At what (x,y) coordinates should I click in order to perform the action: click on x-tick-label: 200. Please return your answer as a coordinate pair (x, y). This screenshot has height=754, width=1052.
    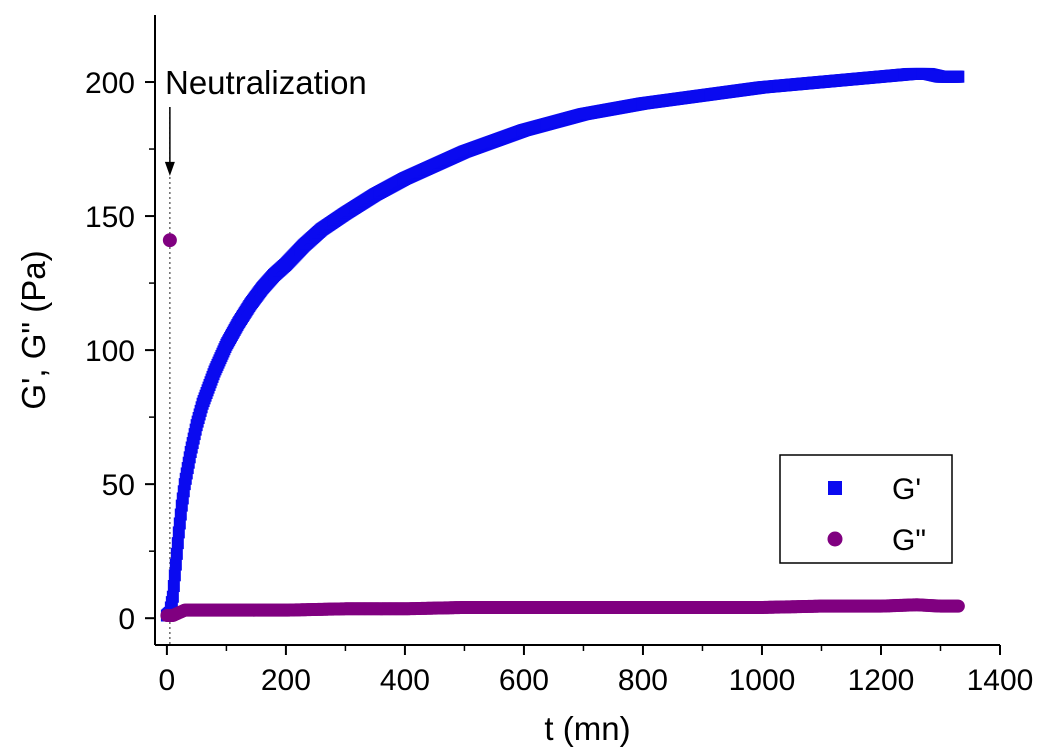
    Looking at the image, I should click on (286, 680).